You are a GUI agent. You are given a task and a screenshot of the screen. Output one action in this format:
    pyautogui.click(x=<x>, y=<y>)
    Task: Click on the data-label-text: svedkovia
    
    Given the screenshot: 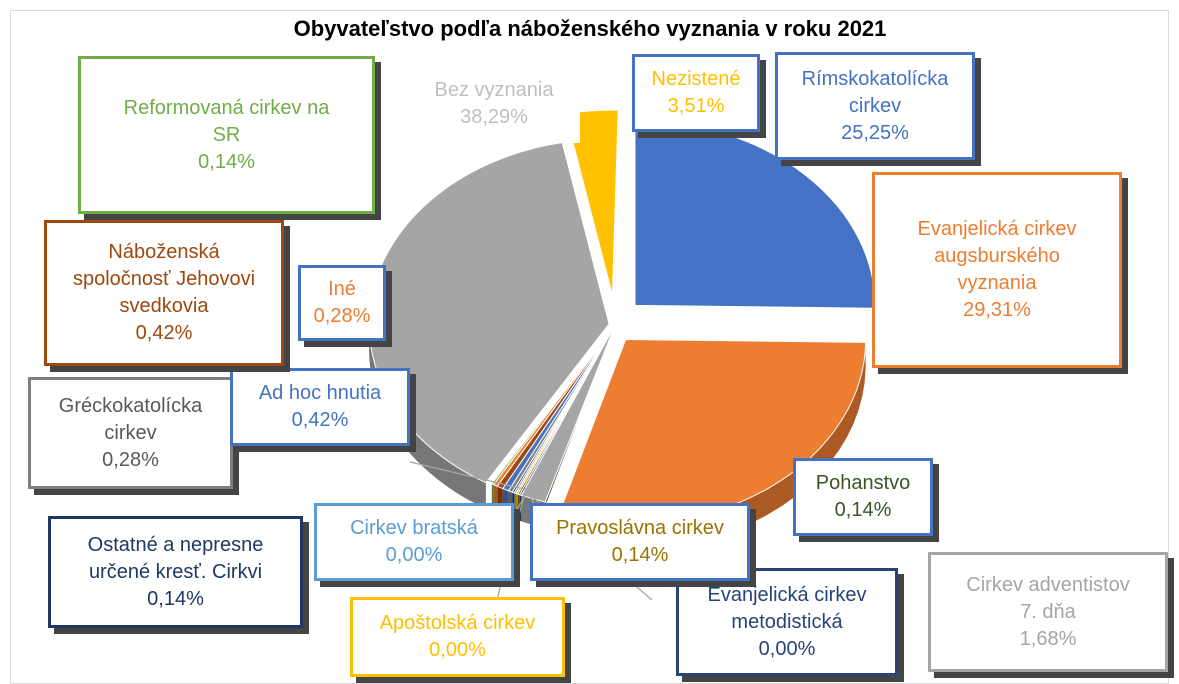 What is the action you would take?
    pyautogui.click(x=164, y=306)
    